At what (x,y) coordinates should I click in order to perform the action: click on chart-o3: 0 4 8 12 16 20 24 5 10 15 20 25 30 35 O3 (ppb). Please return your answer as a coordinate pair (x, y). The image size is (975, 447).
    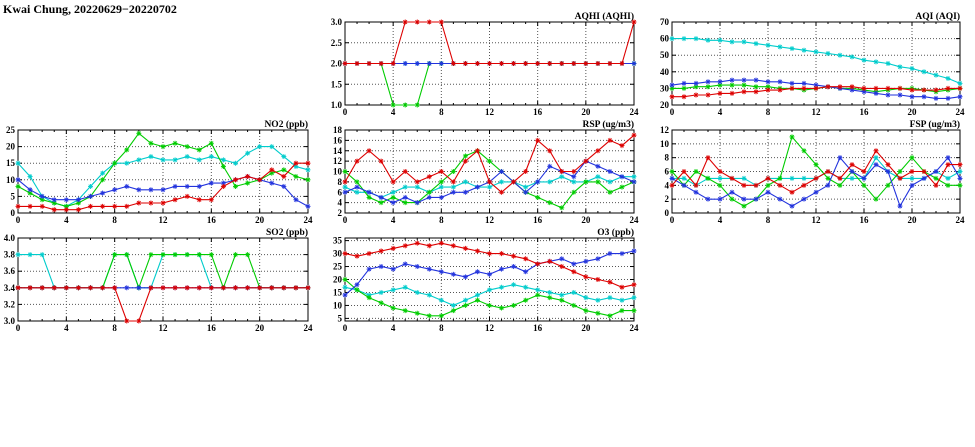
    Looking at the image, I should click on (486, 280).